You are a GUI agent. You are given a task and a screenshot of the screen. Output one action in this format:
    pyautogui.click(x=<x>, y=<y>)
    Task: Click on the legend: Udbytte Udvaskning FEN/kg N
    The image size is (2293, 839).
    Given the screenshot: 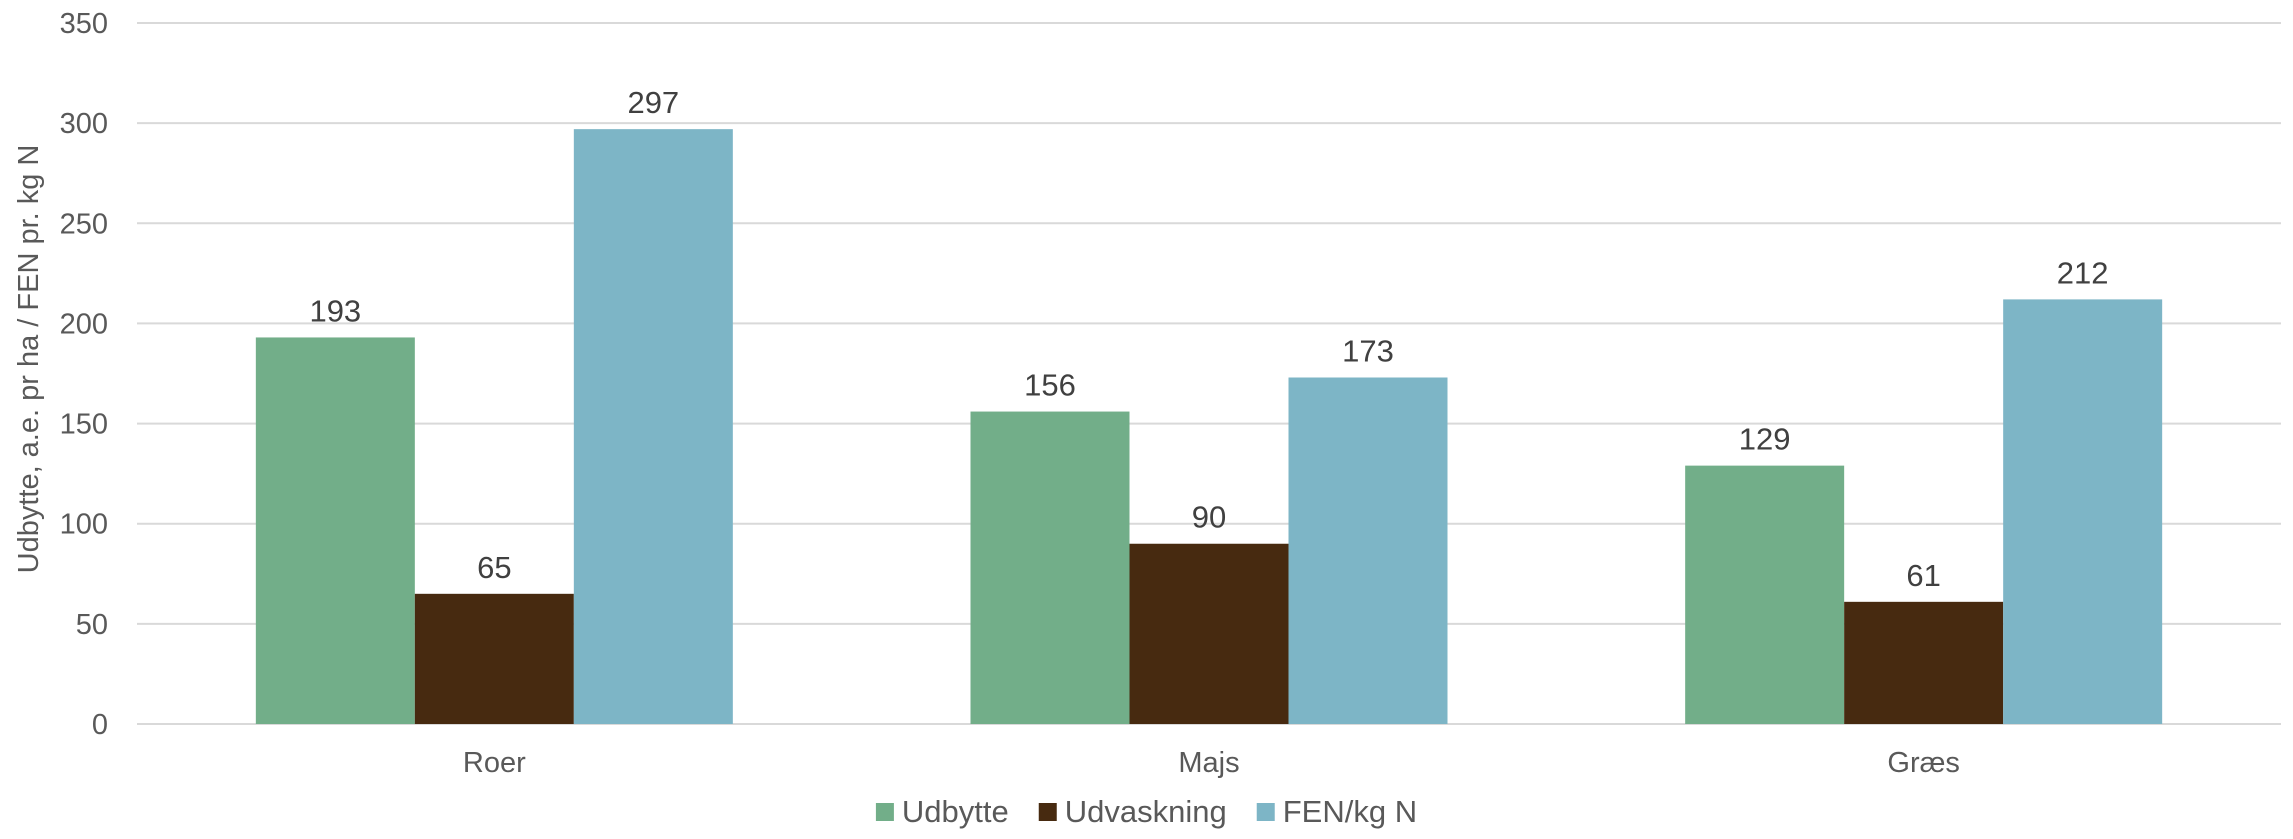 What is the action you would take?
    pyautogui.click(x=1146, y=811)
    